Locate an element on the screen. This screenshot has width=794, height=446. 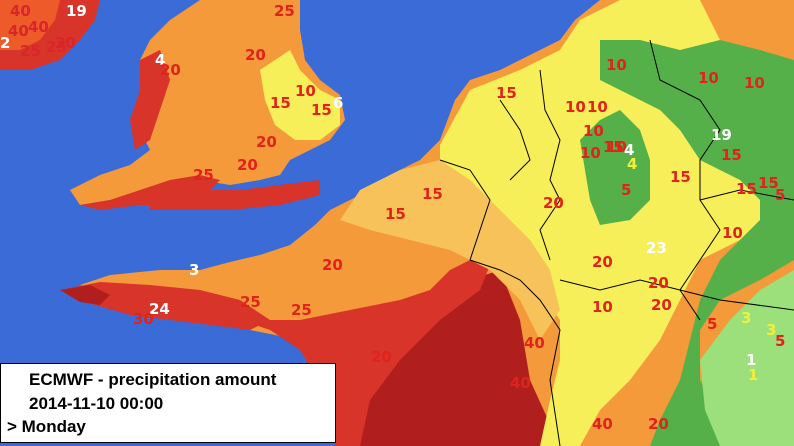
legend-datetime: 2014-11-10 00:00 is located at coordinates (96, 403).